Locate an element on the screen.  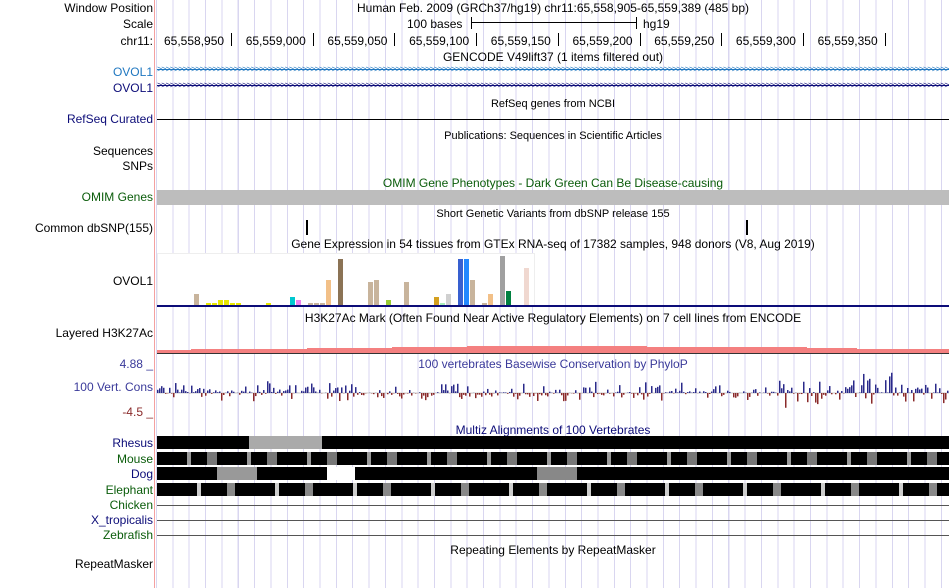
pubs-label-sequences: Sequences is located at coordinates (122, 151).